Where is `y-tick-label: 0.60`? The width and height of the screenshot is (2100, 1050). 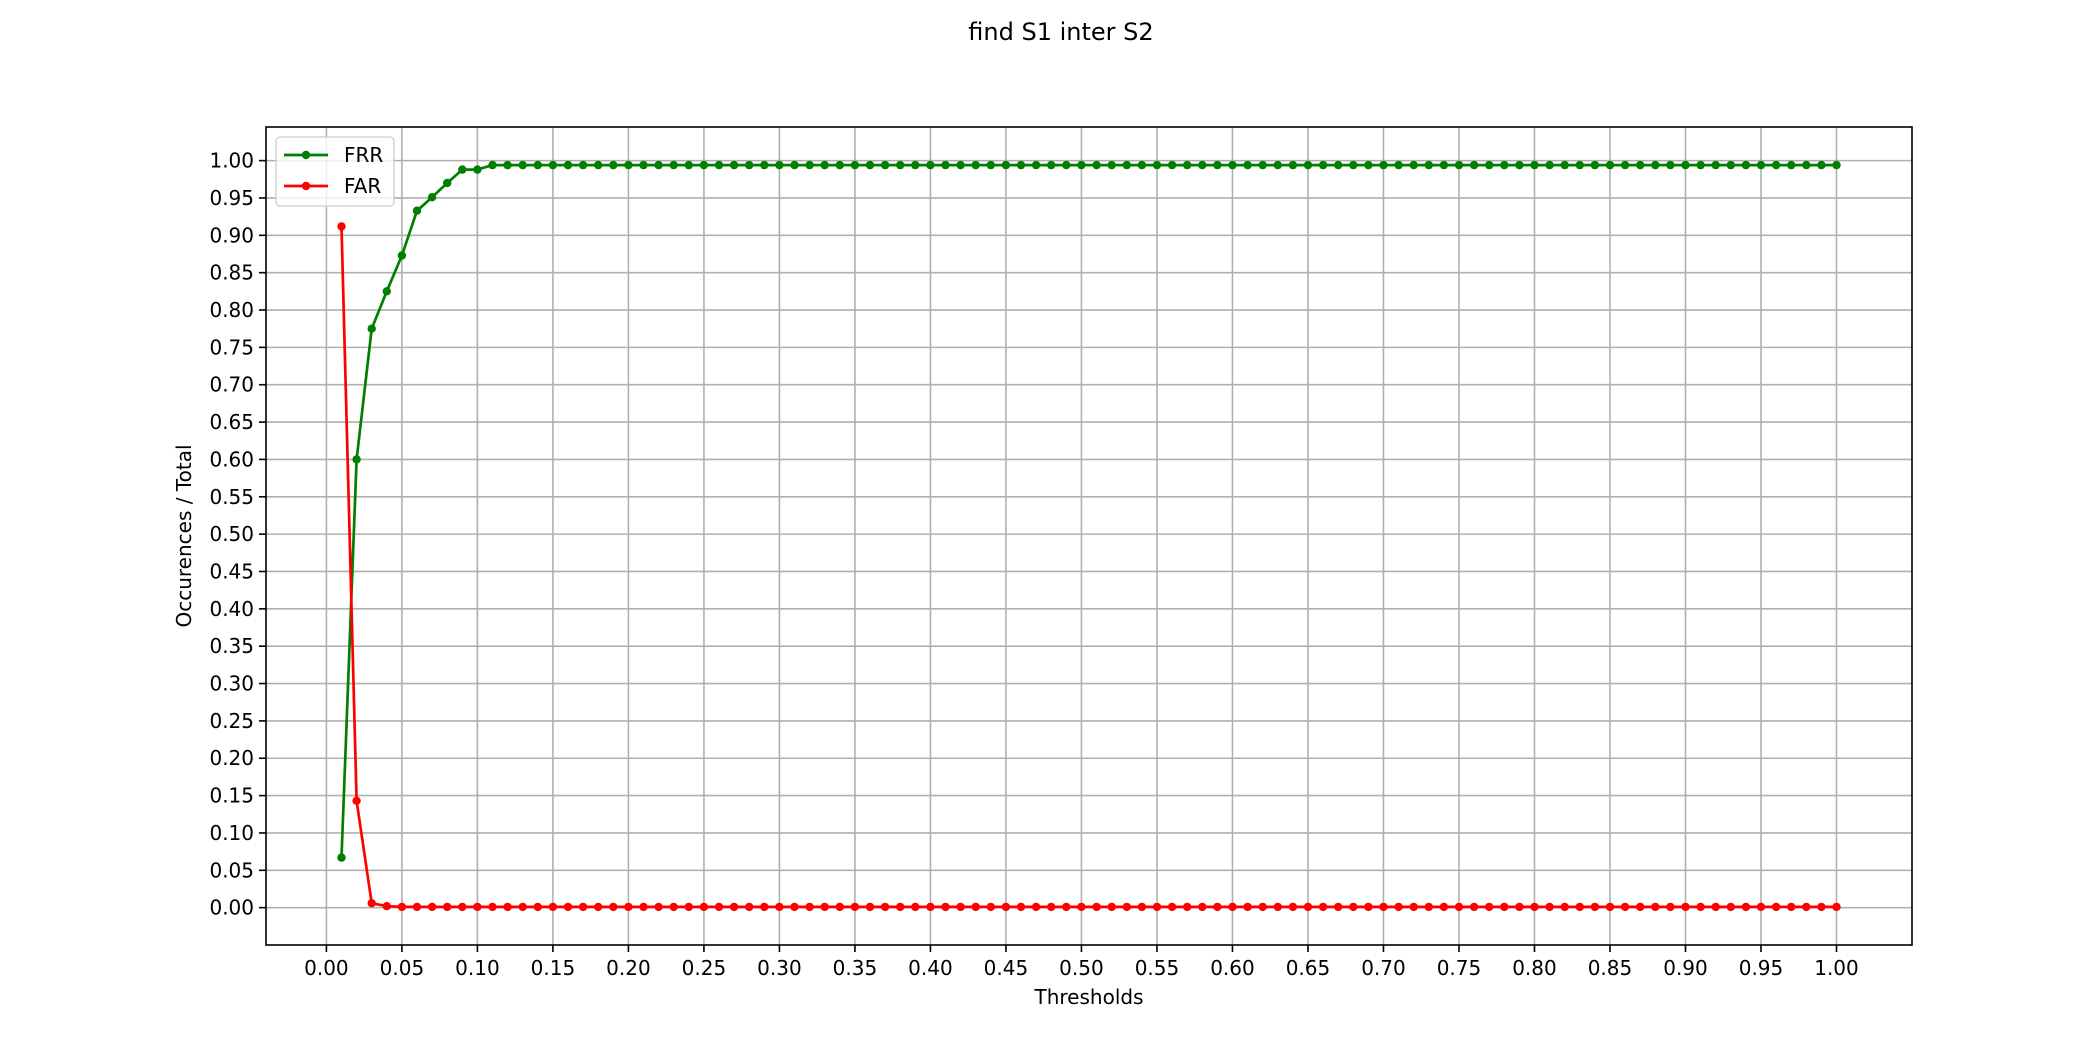 y-tick-label: 0.60 is located at coordinates (231, 459).